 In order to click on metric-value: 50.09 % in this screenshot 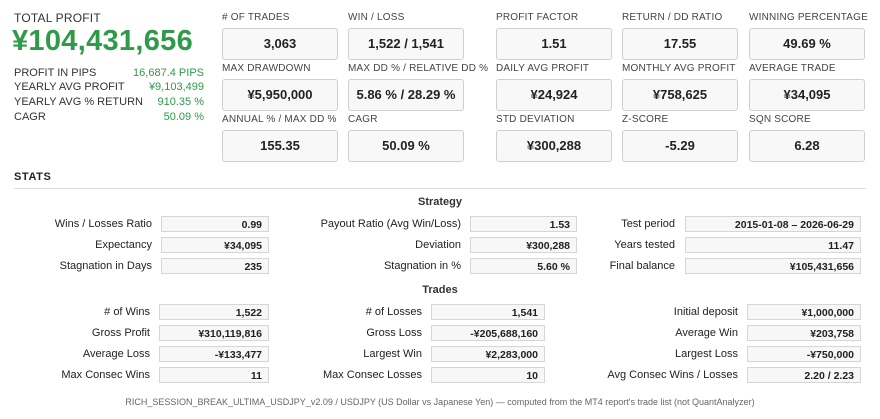, I will do `click(406, 146)`.